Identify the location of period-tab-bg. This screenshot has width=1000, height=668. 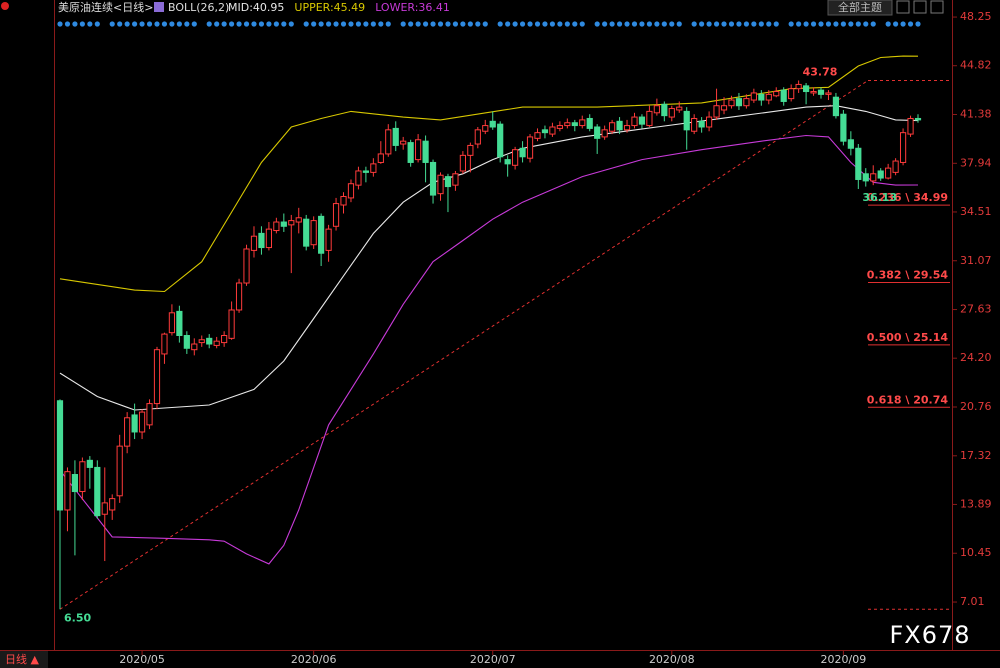
(24, 659).